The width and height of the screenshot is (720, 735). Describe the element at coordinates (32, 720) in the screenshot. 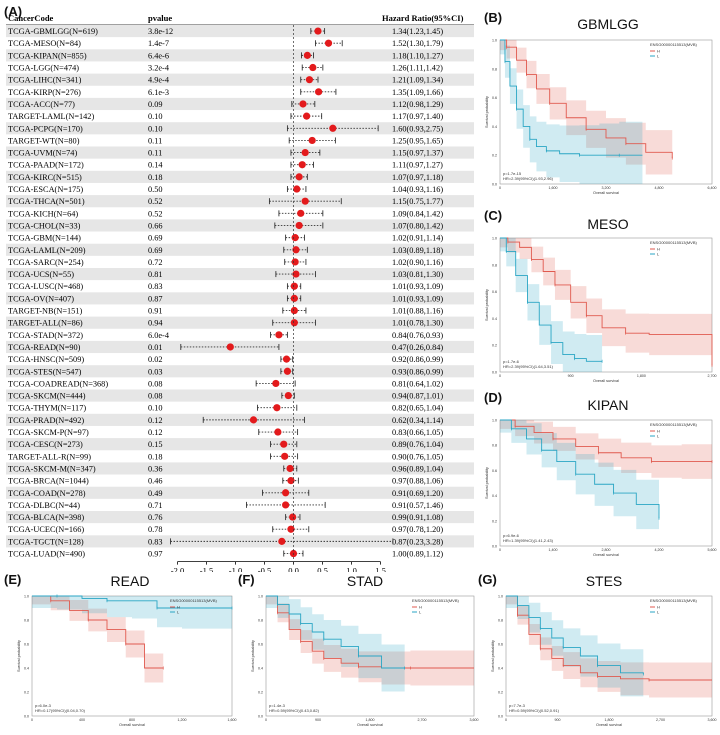

I see `km-x-tick-label: 0` at that location.